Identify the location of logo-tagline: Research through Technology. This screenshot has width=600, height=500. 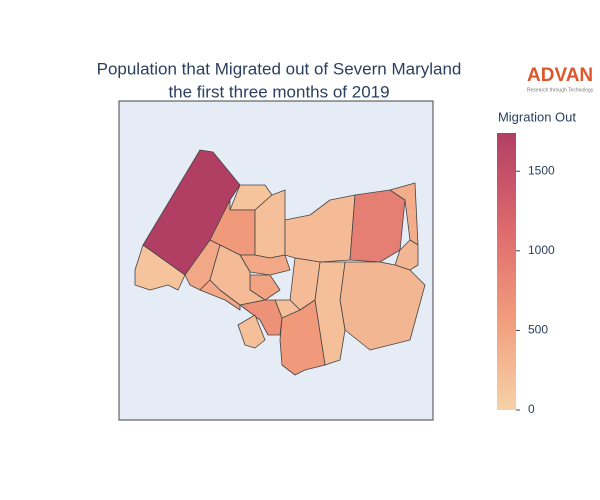
(560, 90).